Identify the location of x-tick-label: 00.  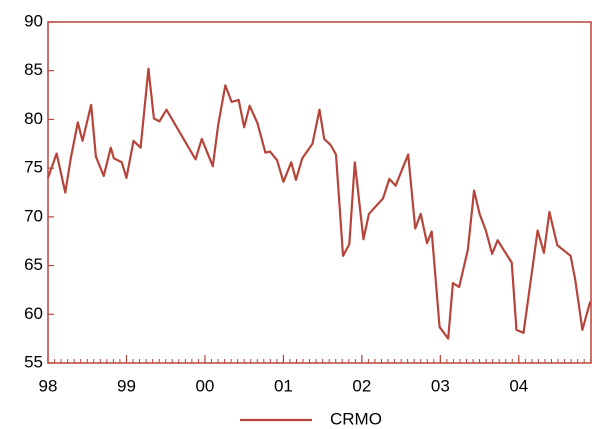
(204, 385).